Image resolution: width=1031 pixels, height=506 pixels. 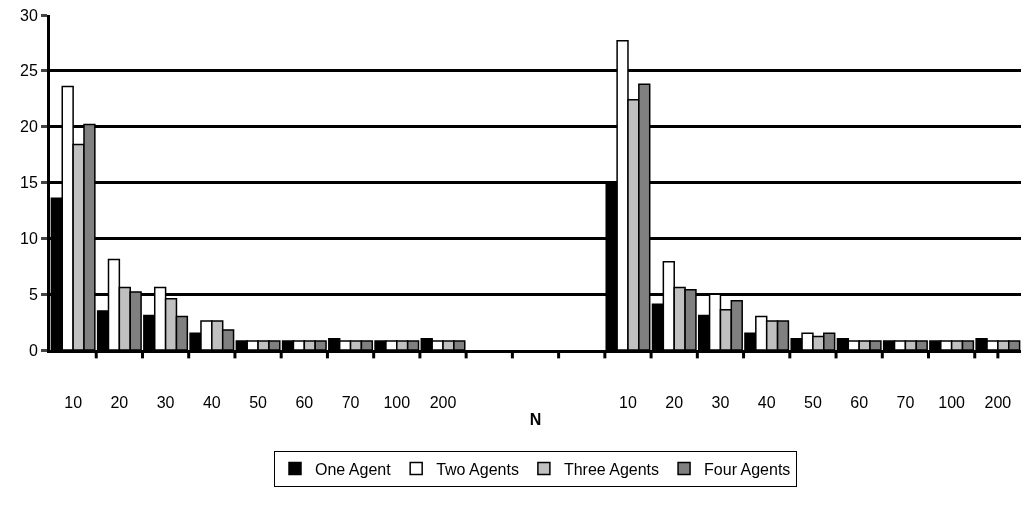 What do you see at coordinates (611, 469) in the screenshot?
I see `legend-label: Three Agents` at bounding box center [611, 469].